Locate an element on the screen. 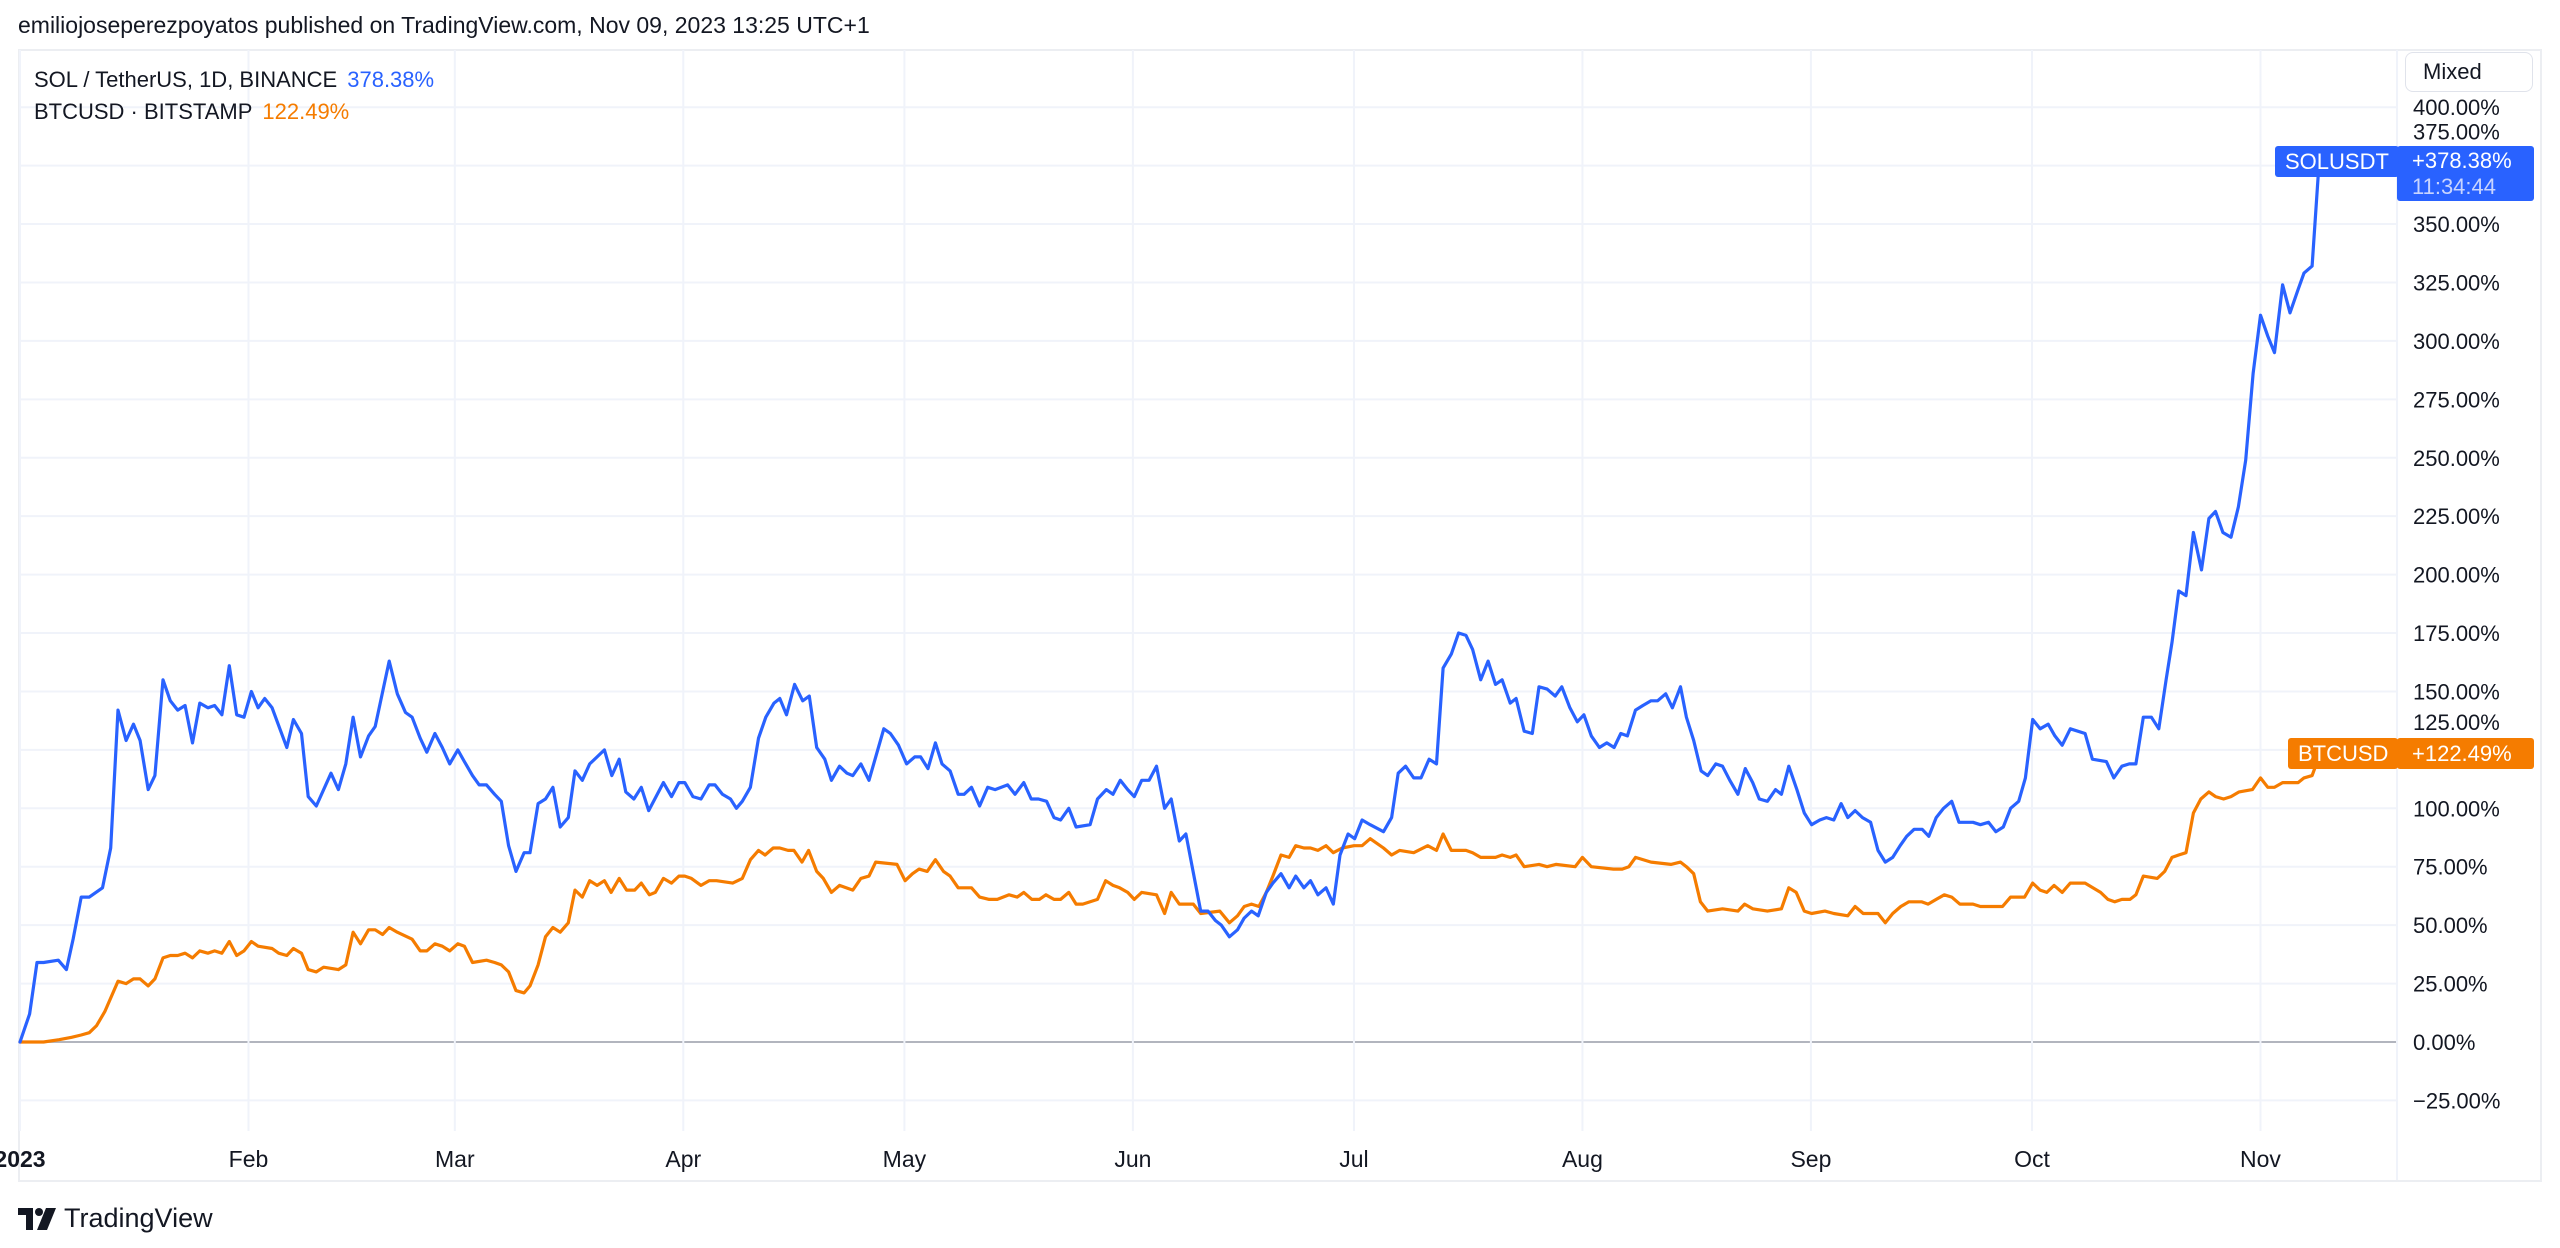 The image size is (2560, 1248). x-tick-label: 2023 is located at coordinates (23, 1159).